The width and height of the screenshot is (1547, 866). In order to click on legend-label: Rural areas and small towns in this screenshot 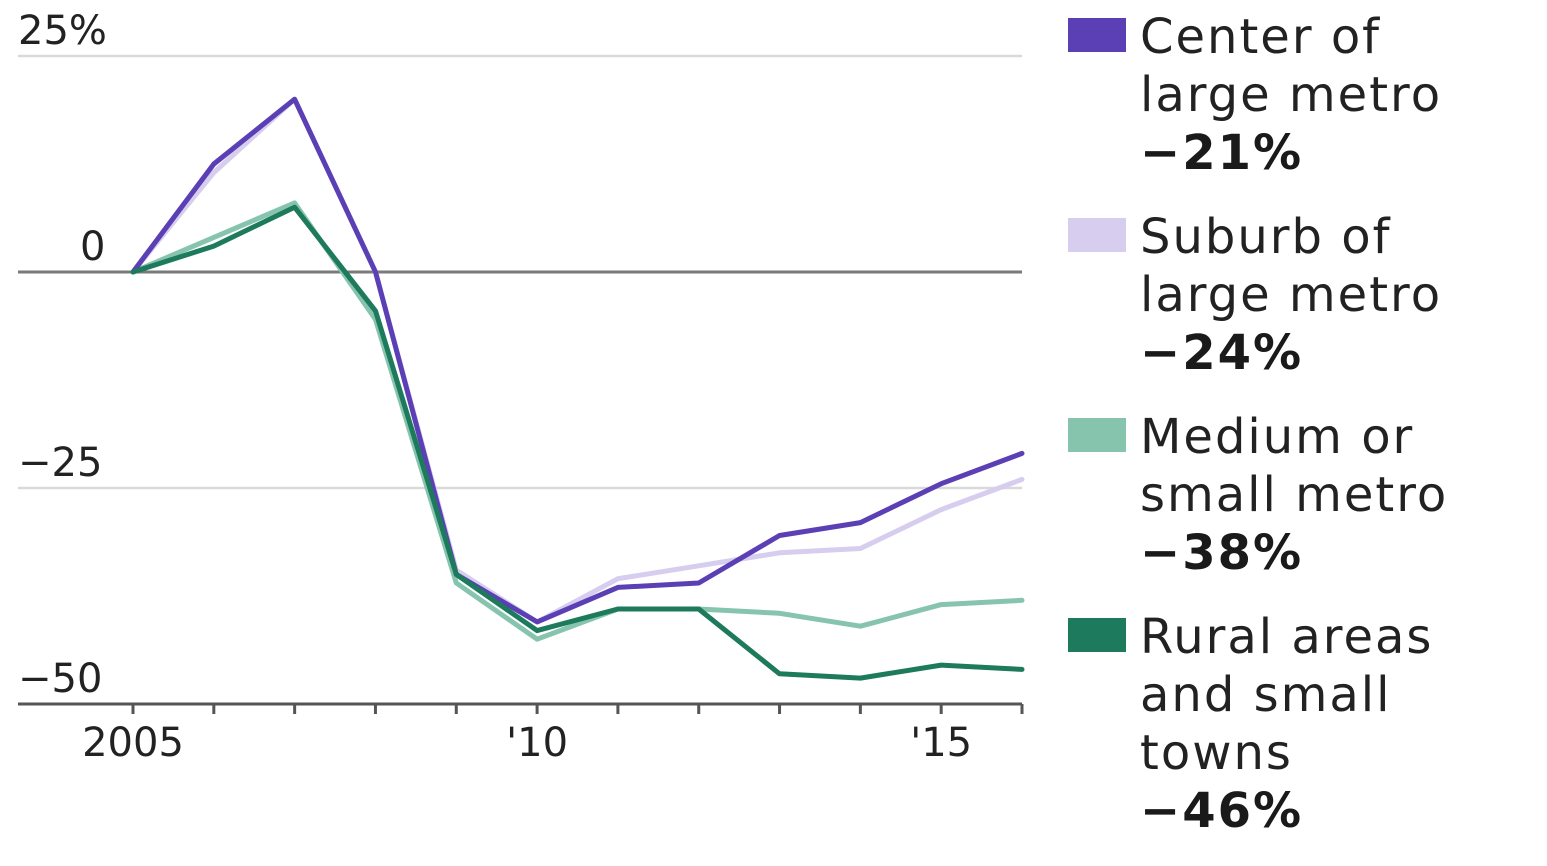, I will do `click(1287, 695)`.